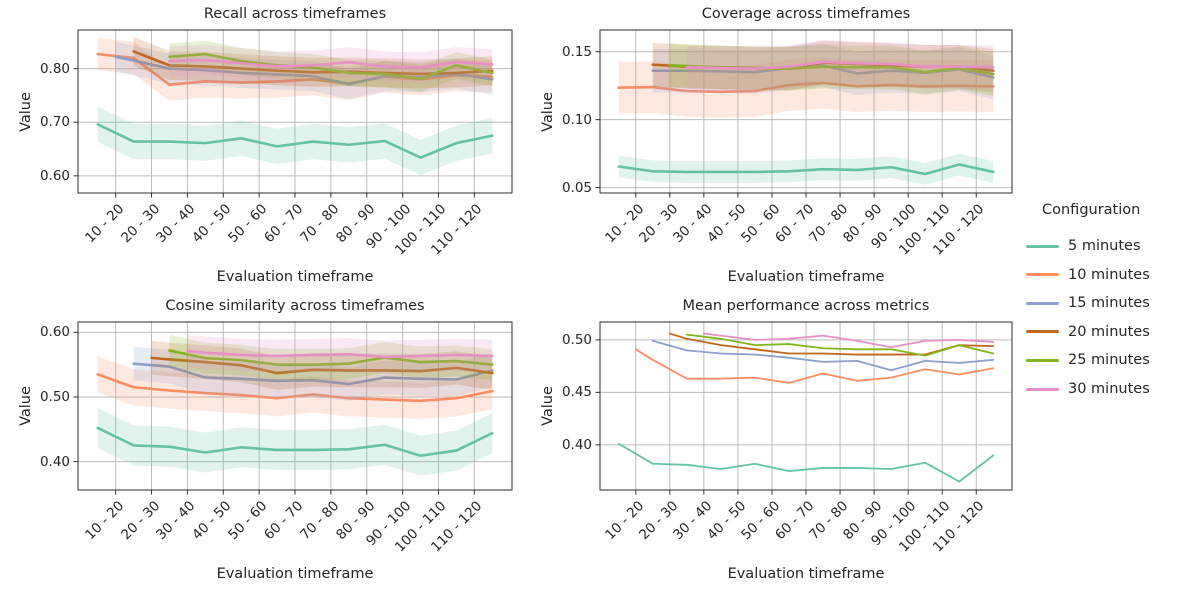  I want to click on legend-item-label: 30 minutes, so click(1109, 389).